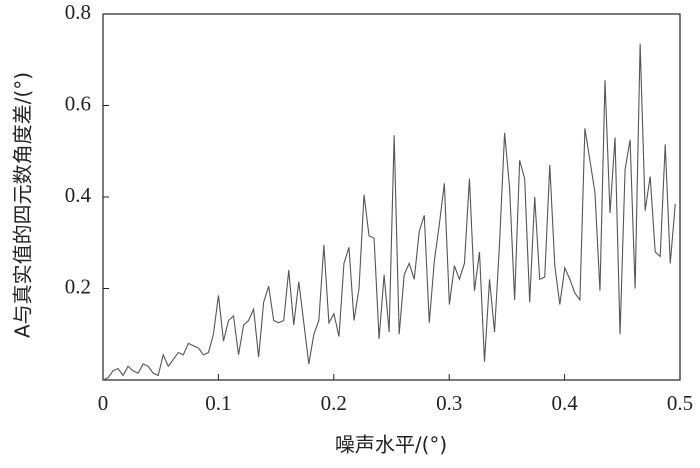  What do you see at coordinates (78, 286) in the screenshot?
I see `y-tick-label: 0.2` at bounding box center [78, 286].